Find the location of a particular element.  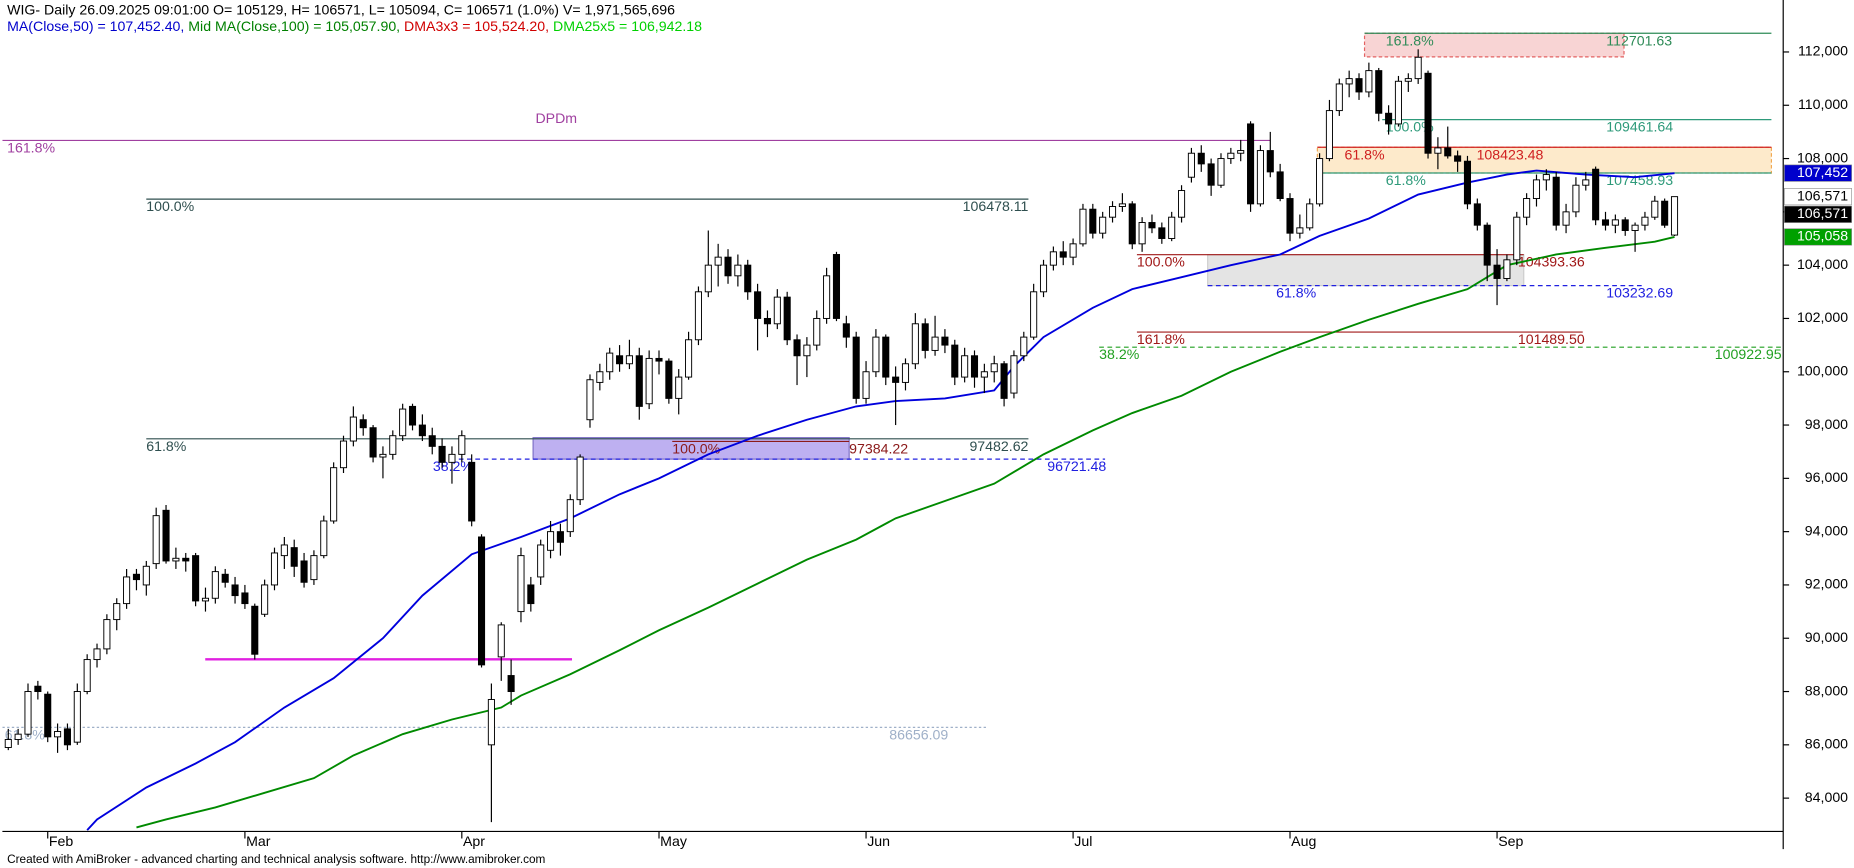

y-tick-label: 100,000 is located at coordinates (1822, 370).